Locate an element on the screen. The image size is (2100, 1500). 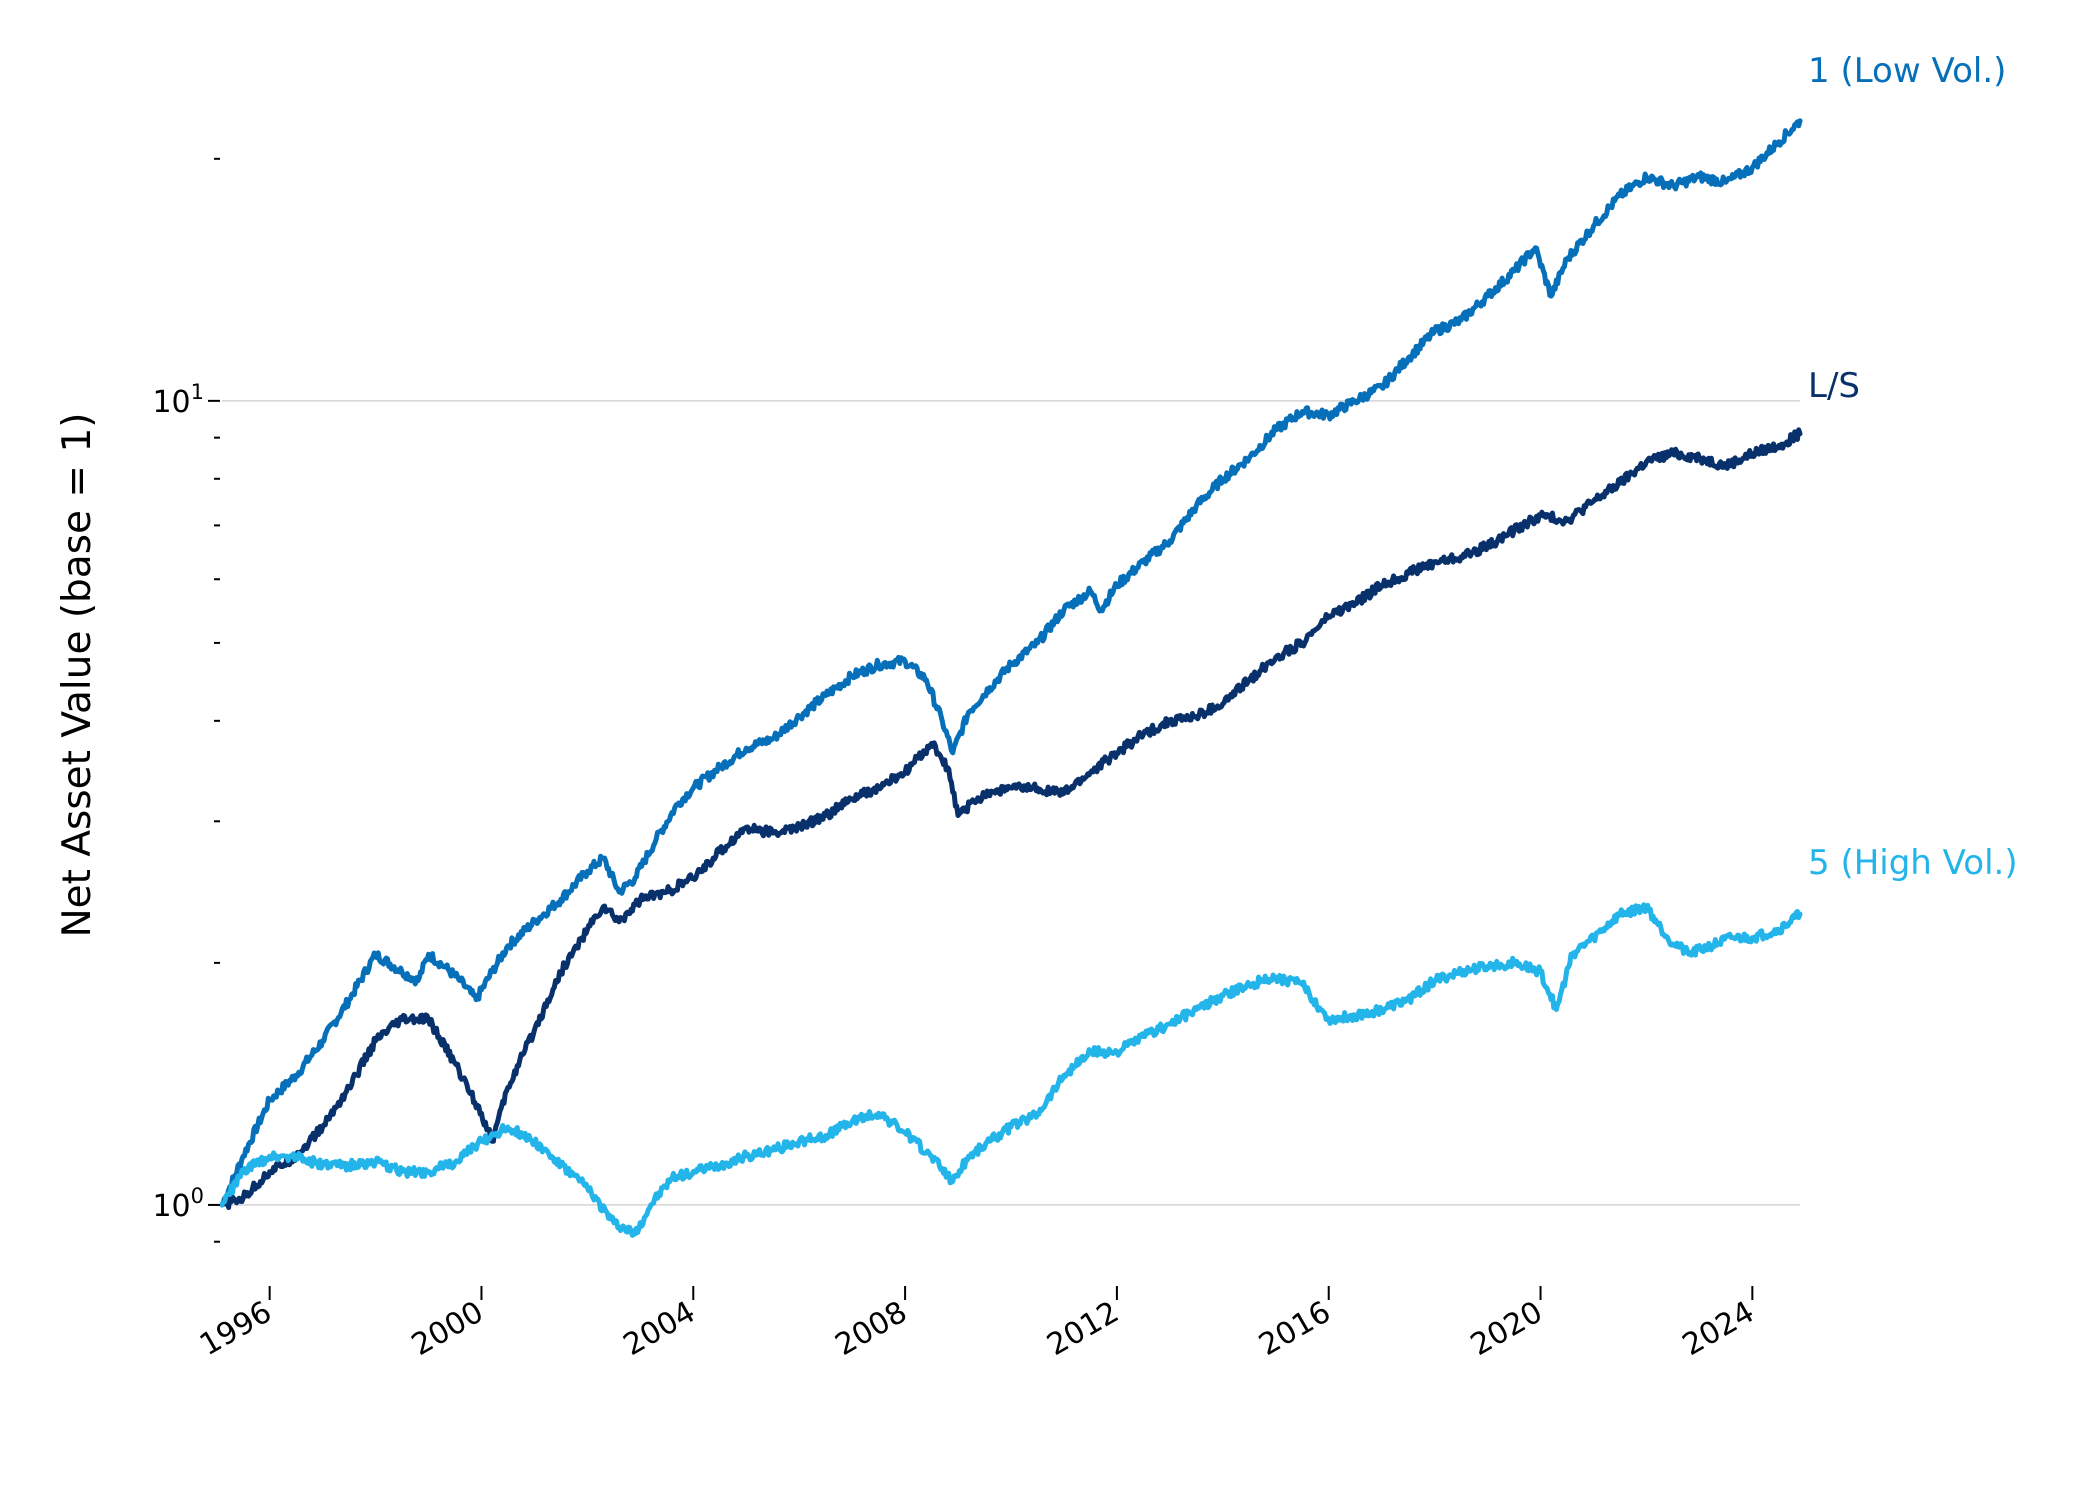
series-end-label: 1 (Low Vol.) is located at coordinates (1907, 71).